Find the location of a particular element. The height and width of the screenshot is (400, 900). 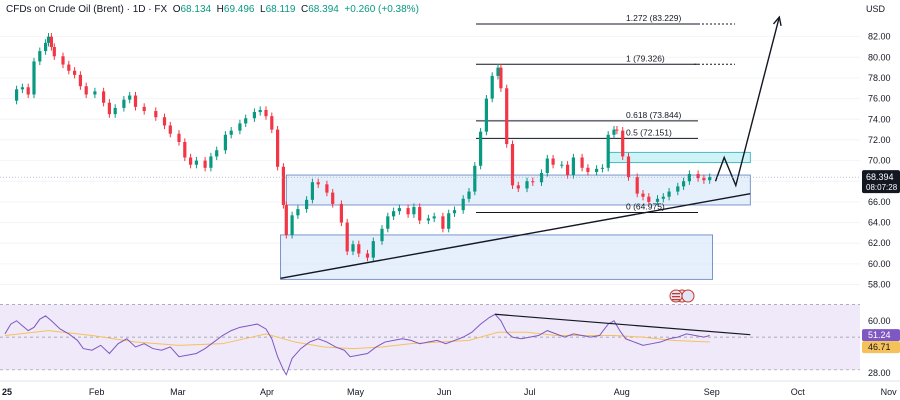

time-tick-label: Jul is located at coordinates (530, 392).